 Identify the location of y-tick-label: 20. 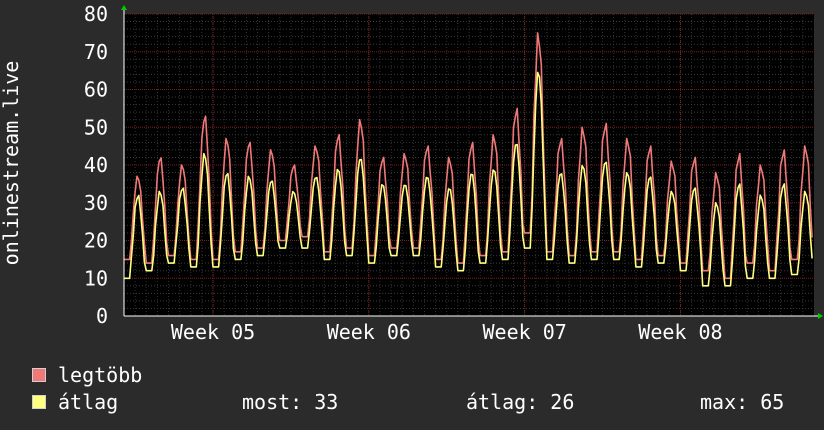
(96, 241).